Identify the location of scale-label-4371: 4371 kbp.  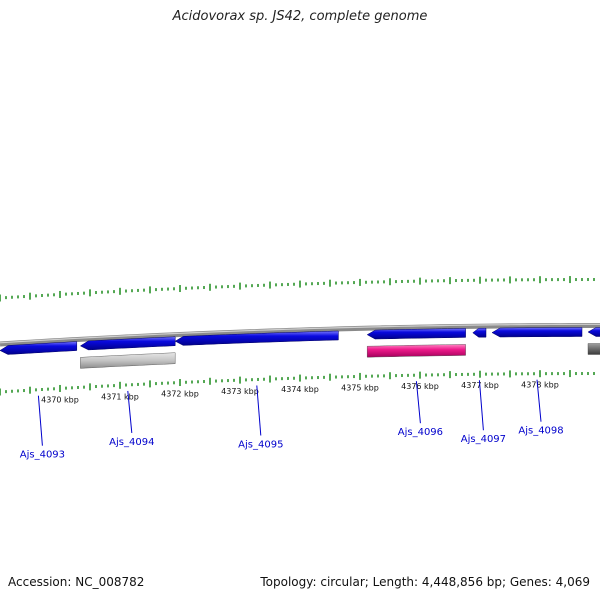
(120, 396).